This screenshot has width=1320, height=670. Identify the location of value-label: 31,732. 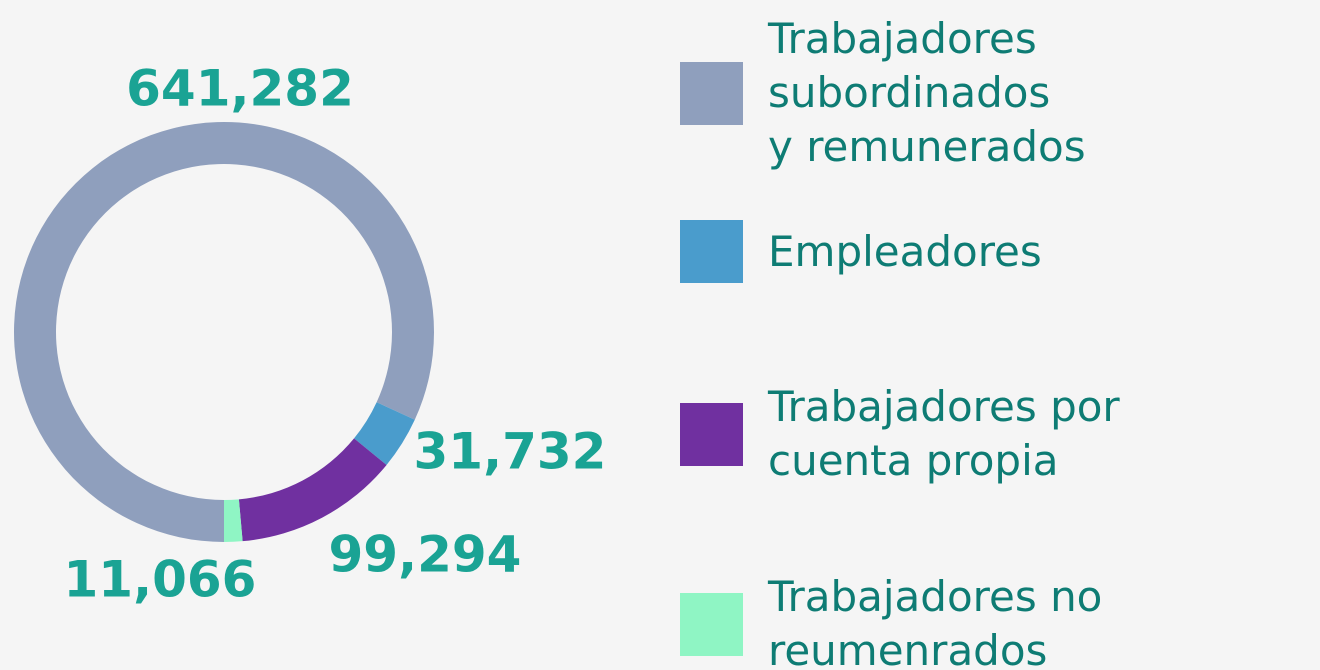
(510, 452).